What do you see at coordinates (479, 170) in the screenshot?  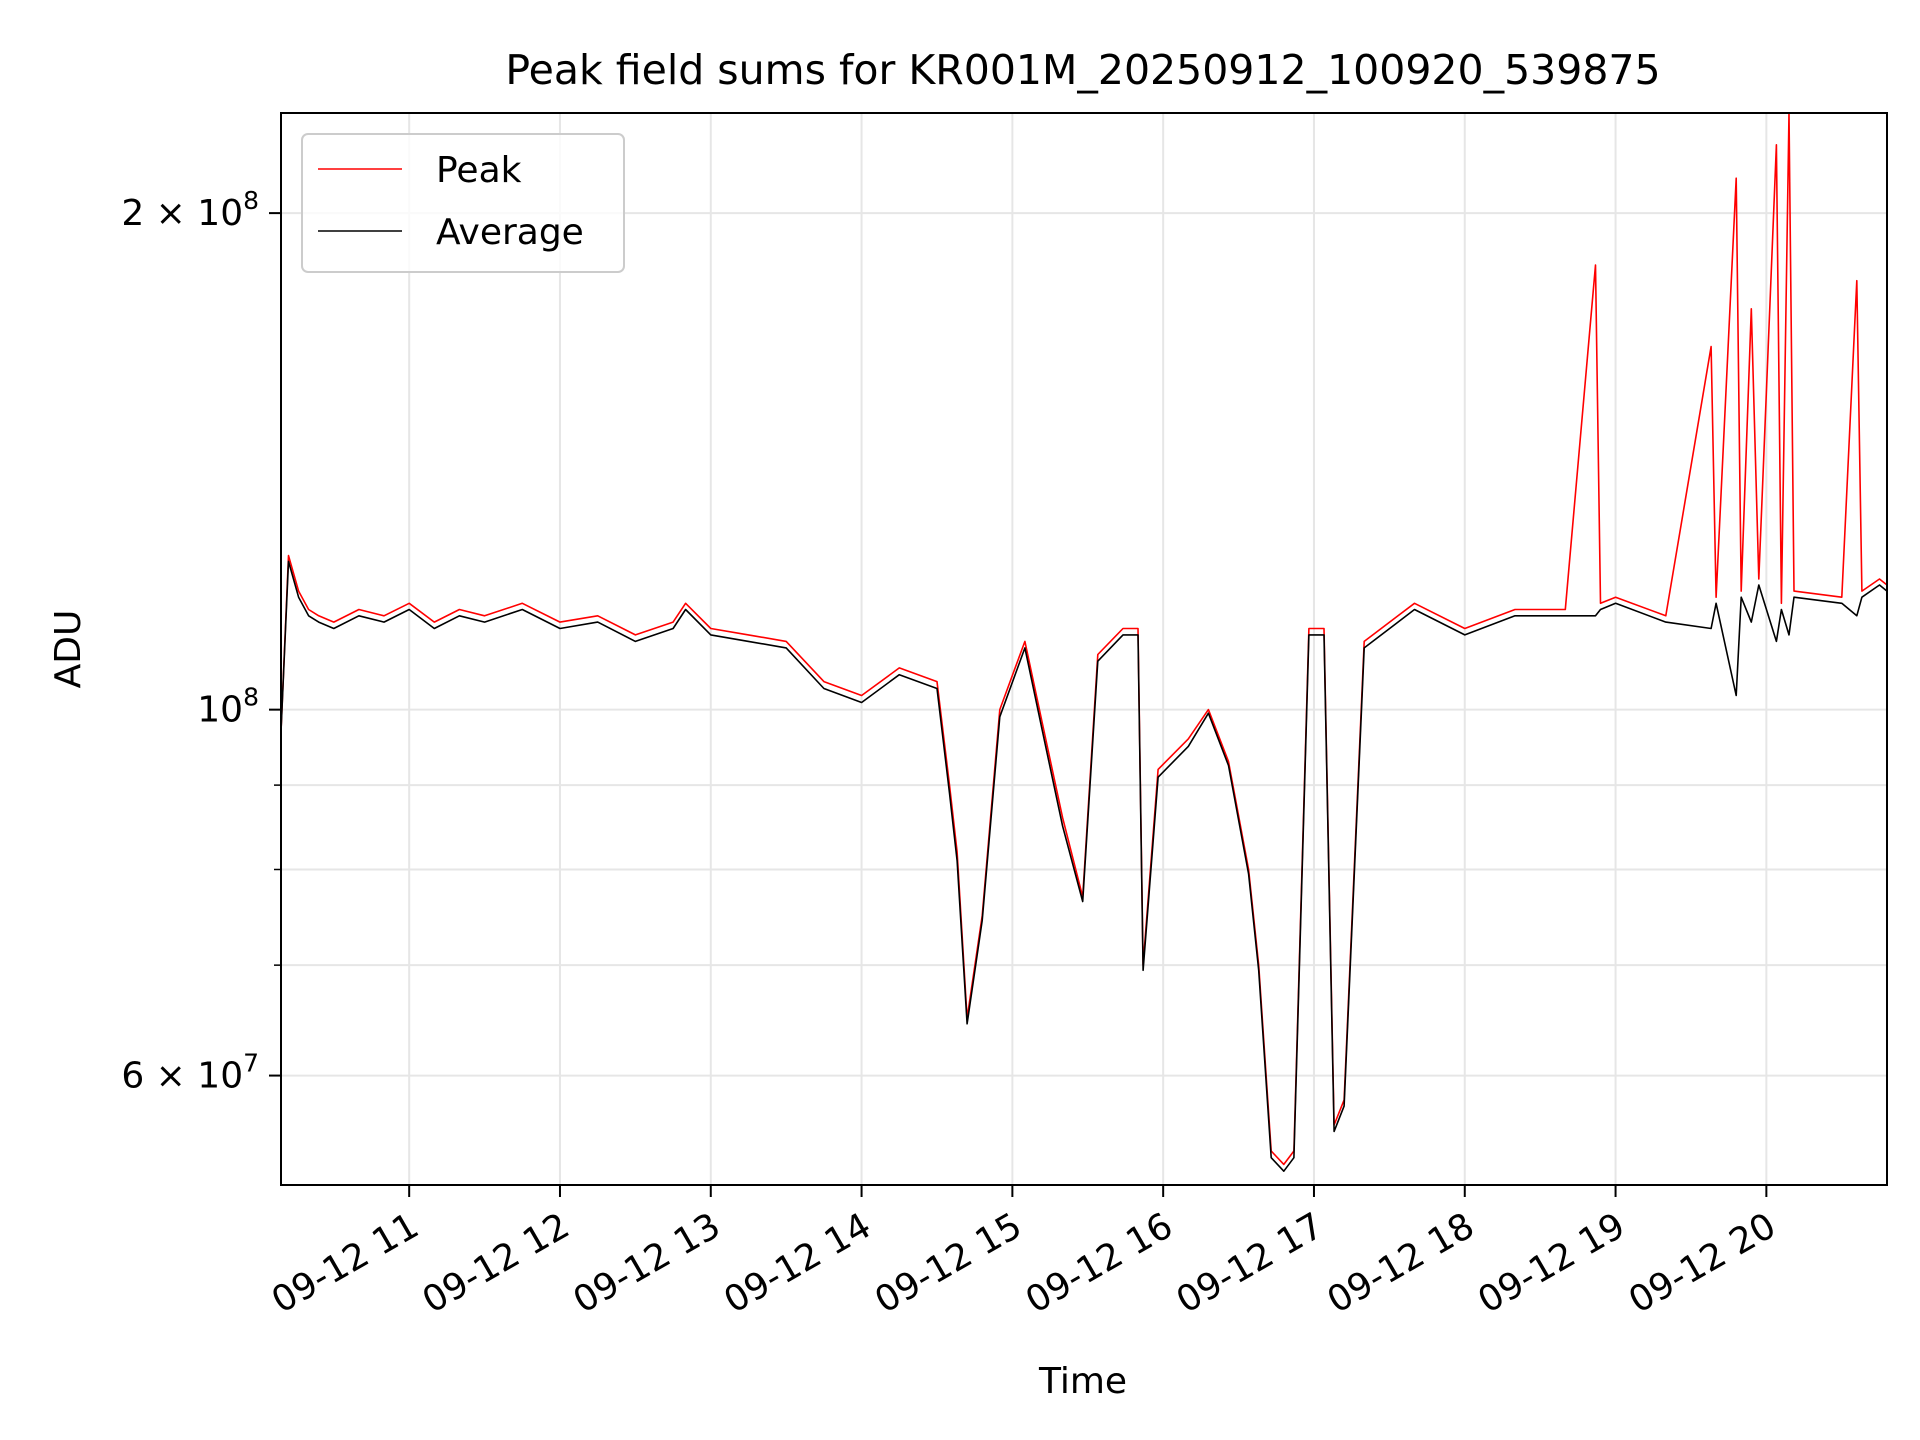 I see `legend-label-peak: Peak` at bounding box center [479, 170].